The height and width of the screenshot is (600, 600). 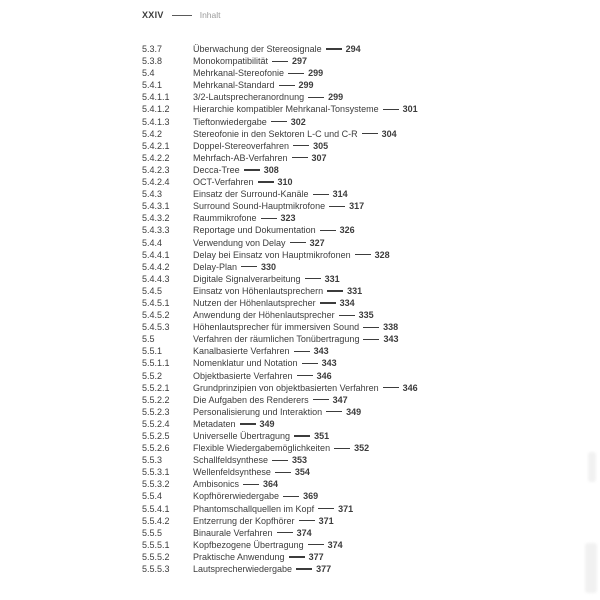 I want to click on toc-entry-number: 5.5.5.1, so click(x=156, y=544).